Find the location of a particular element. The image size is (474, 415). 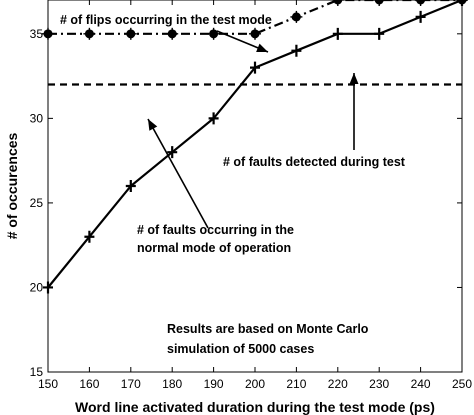

x-tick-label: 220 is located at coordinates (338, 384).